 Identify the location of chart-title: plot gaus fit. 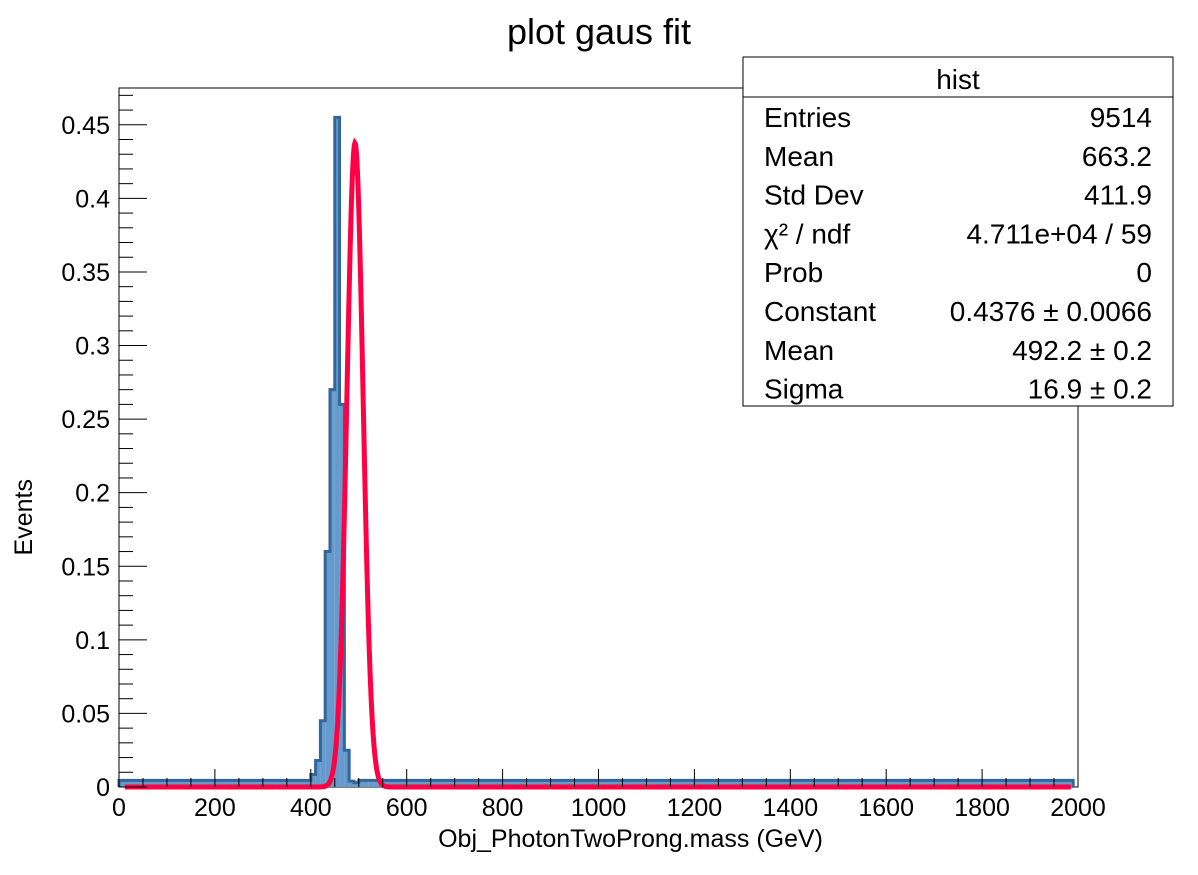
(599, 31).